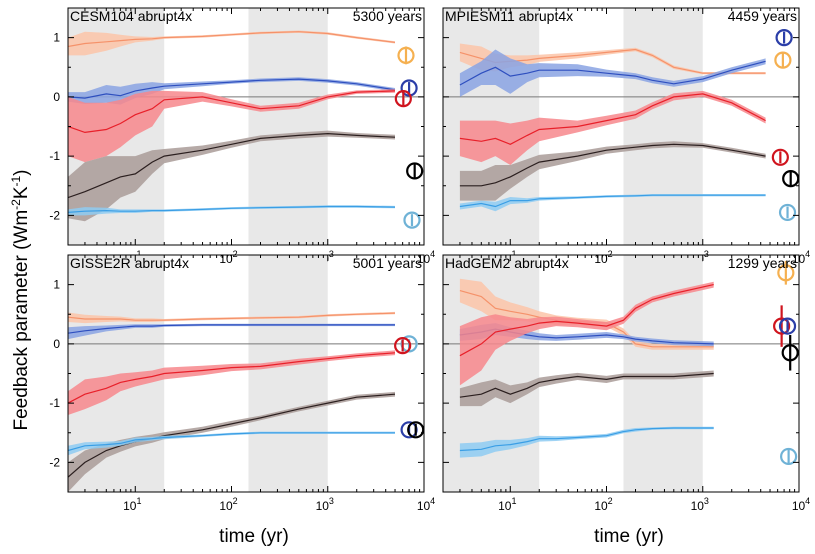  What do you see at coordinates (629, 536) in the screenshot?
I see `x-axis-title-right: time (yr)` at bounding box center [629, 536].